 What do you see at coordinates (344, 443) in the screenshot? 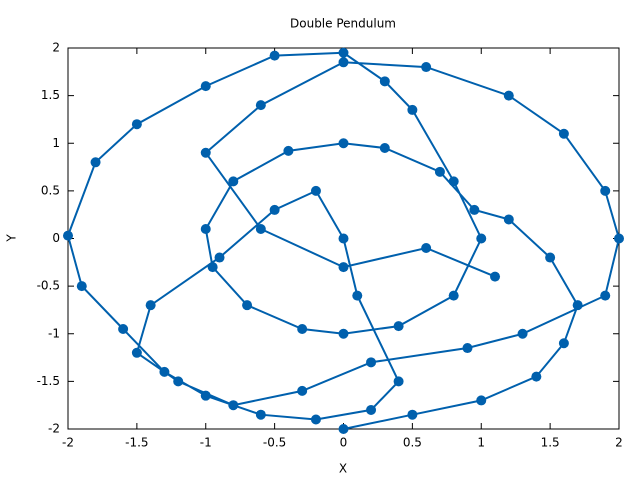
I see `x-tick-label: 0` at bounding box center [344, 443].